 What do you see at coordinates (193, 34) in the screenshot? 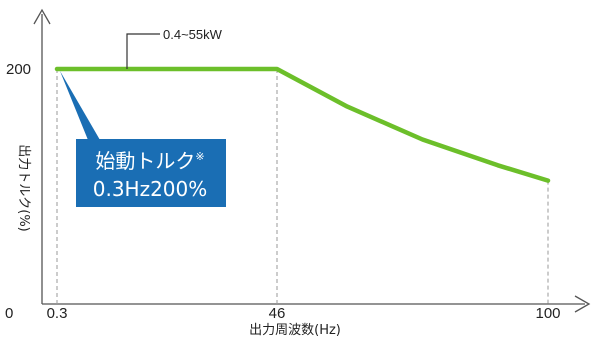
I see `series-label: 0.4~55kW` at bounding box center [193, 34].